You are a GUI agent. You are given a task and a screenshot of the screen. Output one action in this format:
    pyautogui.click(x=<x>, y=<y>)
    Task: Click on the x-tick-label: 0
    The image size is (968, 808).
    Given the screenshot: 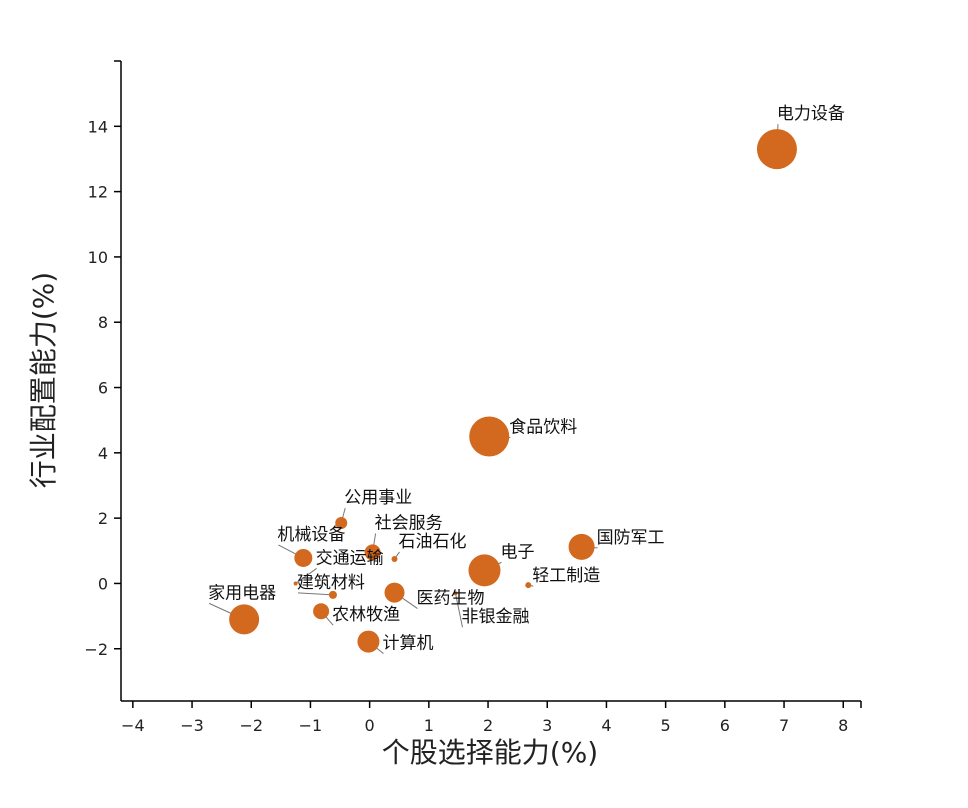 What is the action you would take?
    pyautogui.click(x=370, y=725)
    